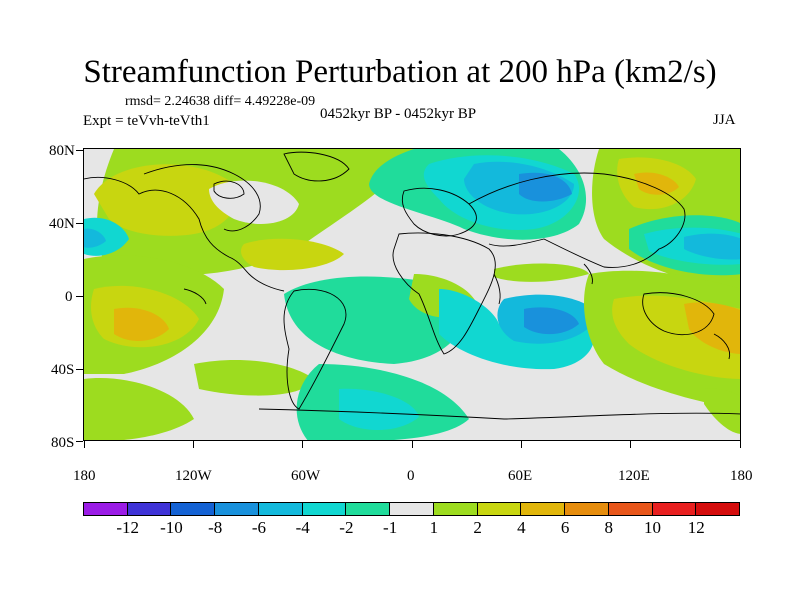 Image resolution: width=800 pixels, height=600 pixels. Describe the element at coordinates (63, 370) in the screenshot. I see `lat-tick-40s: 40S` at that location.